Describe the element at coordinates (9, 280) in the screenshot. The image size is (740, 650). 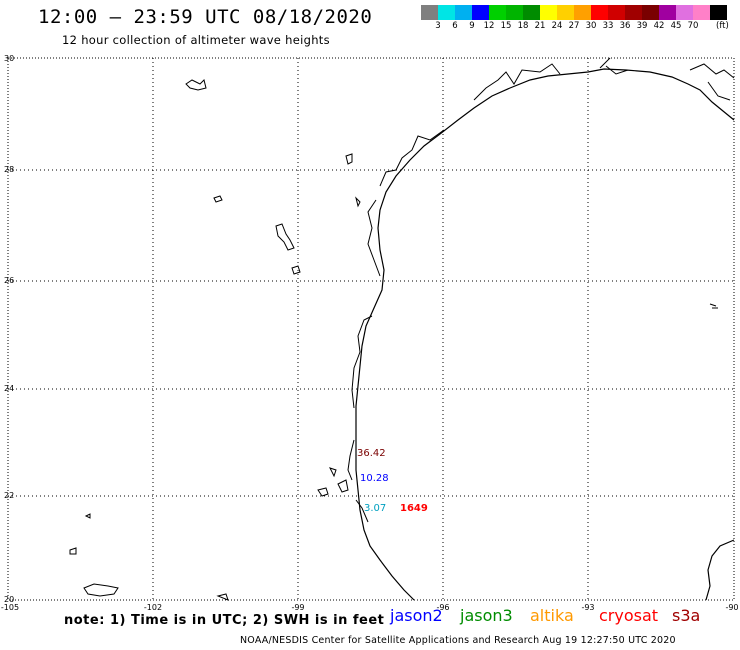
I see `latitude-label: 26` at that location.